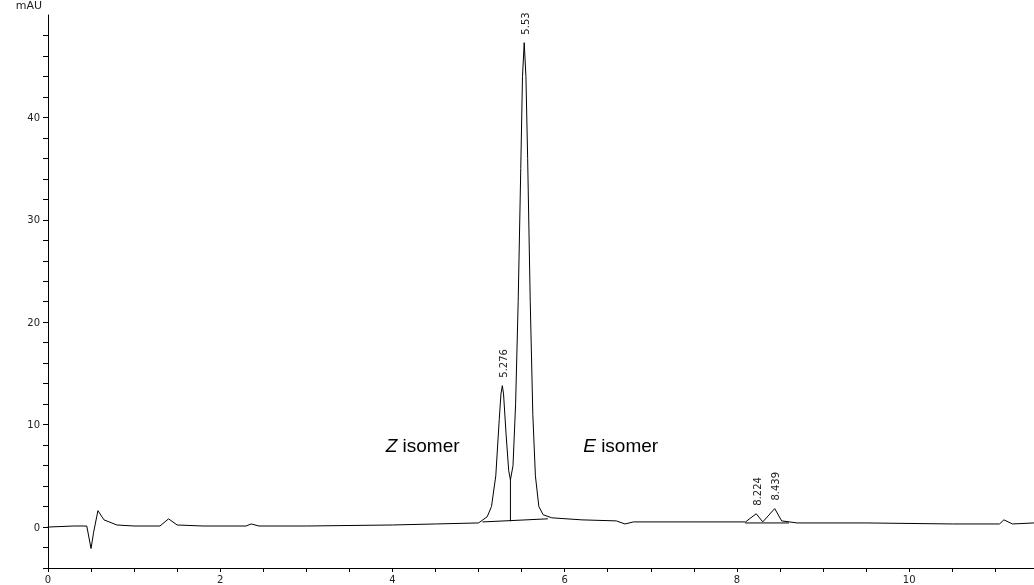 The width and height of the screenshot is (1034, 585). What do you see at coordinates (621, 445) in the screenshot?
I see `annotation: E isomer` at bounding box center [621, 445].